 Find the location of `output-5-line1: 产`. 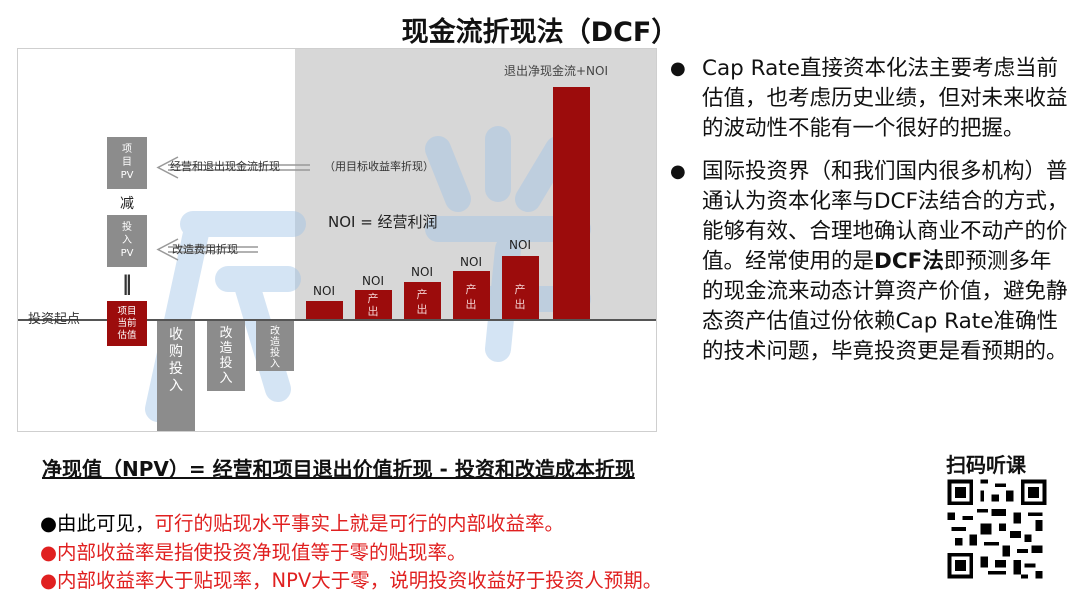

output-5-line1: 产 is located at coordinates (520, 289).